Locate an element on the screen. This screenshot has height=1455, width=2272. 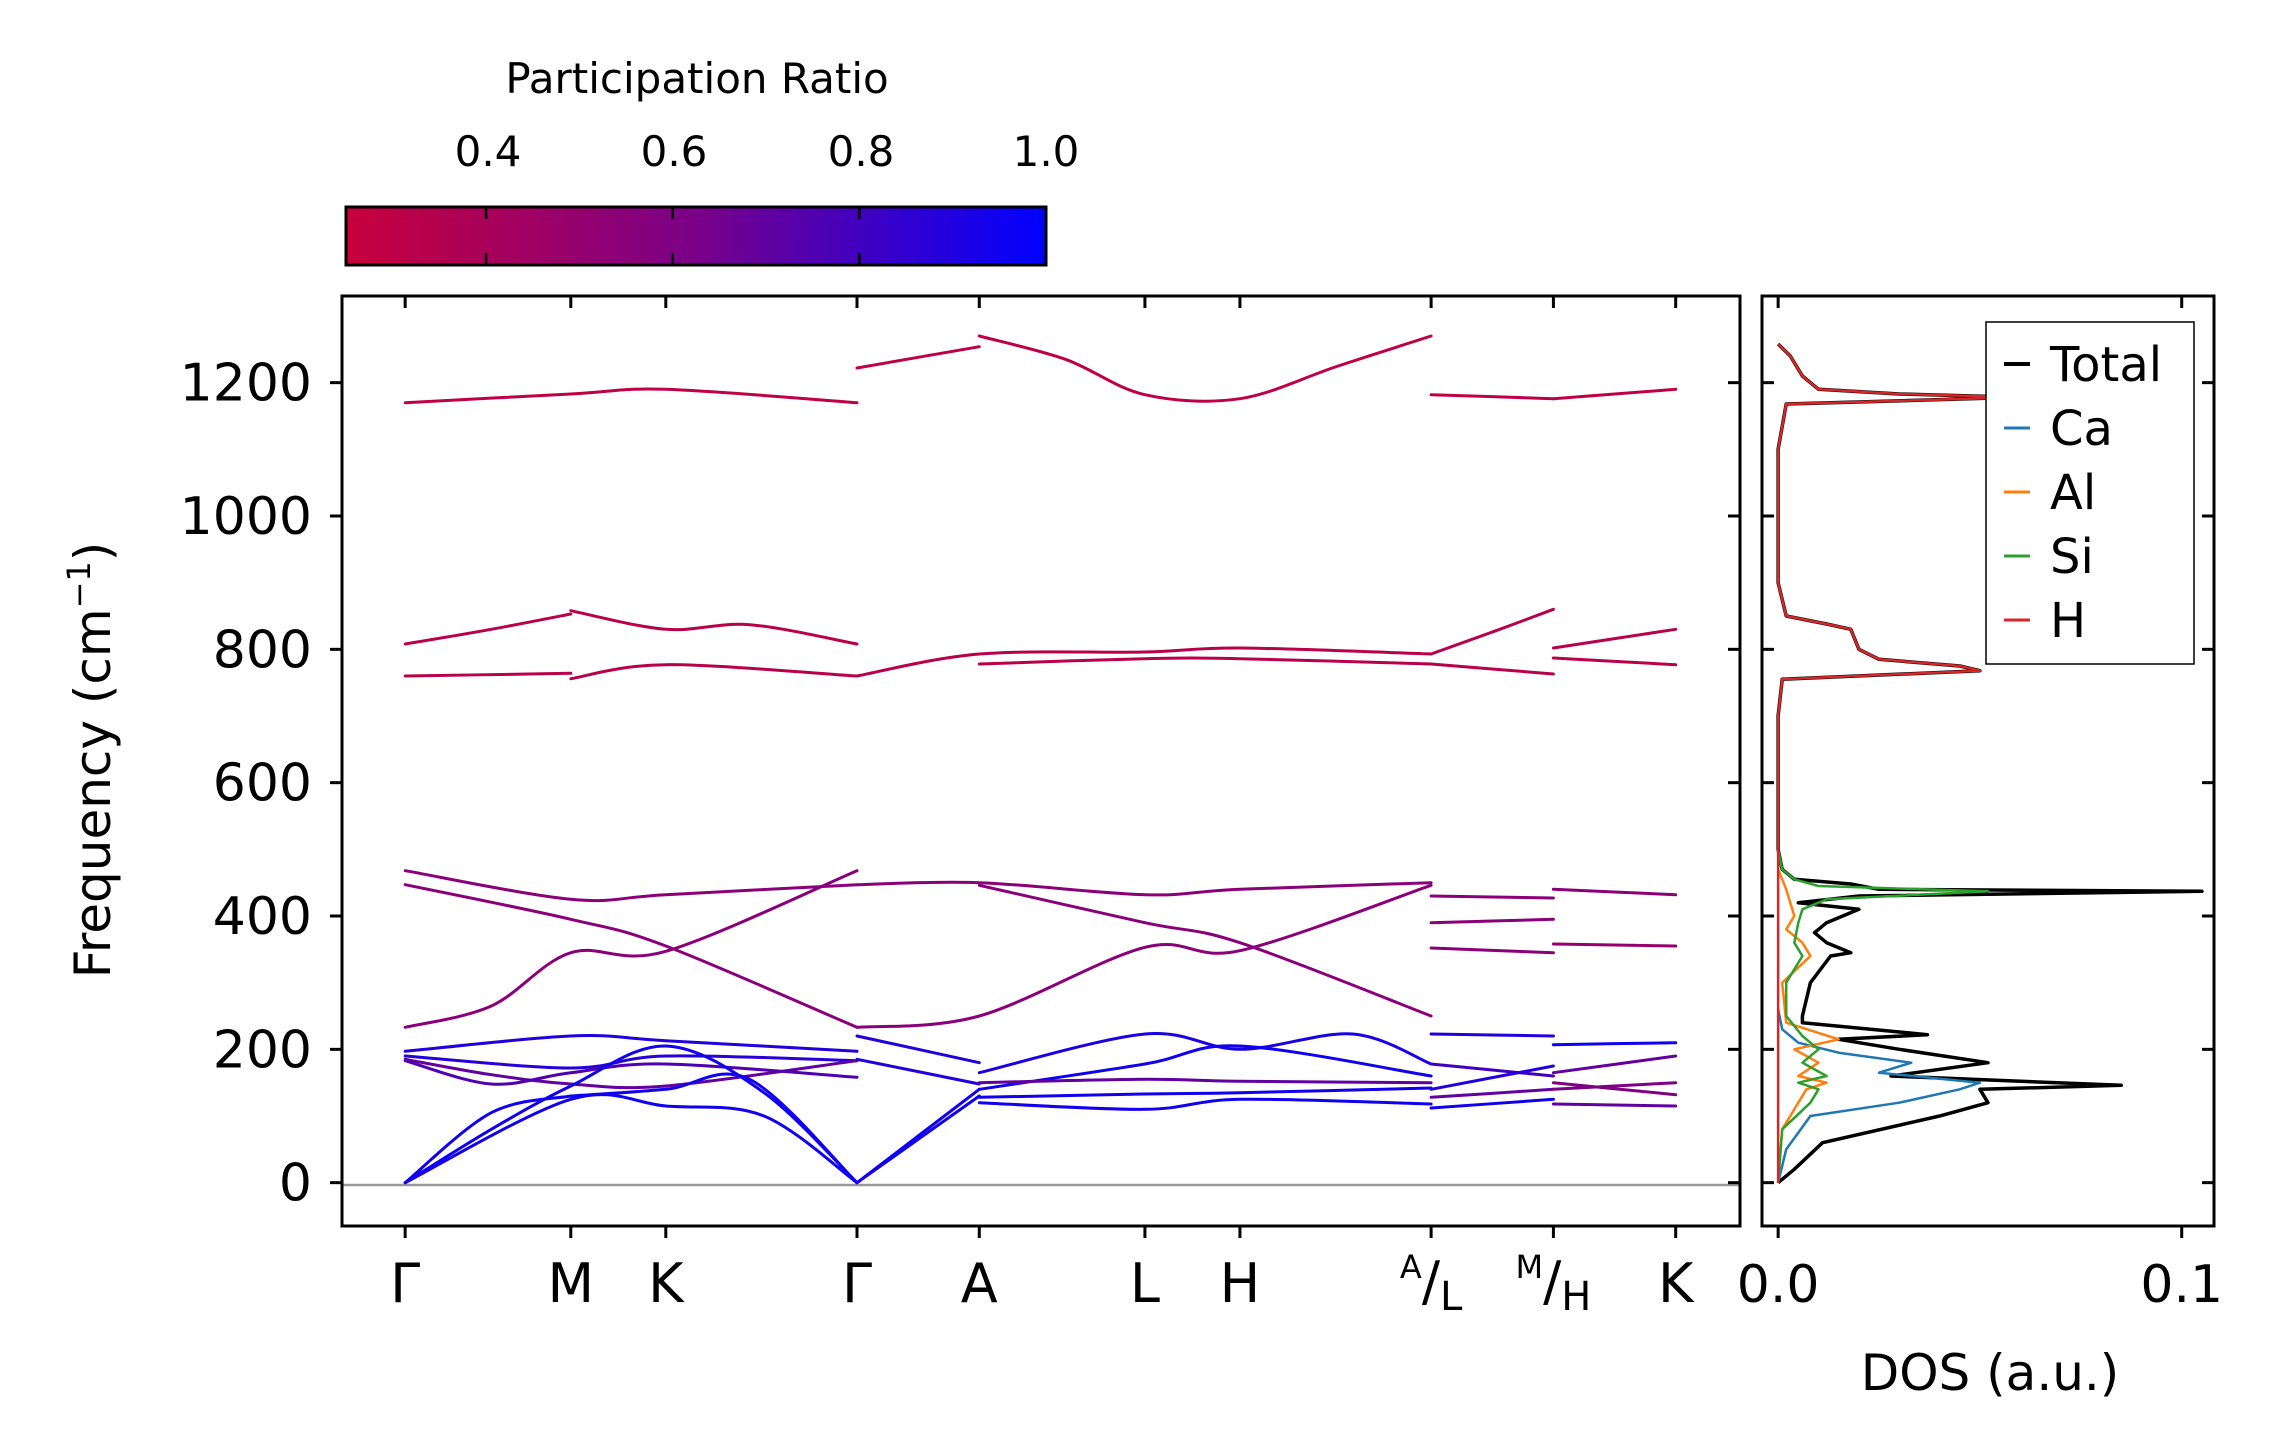
colorbar-tick-label: 0.8 is located at coordinates (861, 151).